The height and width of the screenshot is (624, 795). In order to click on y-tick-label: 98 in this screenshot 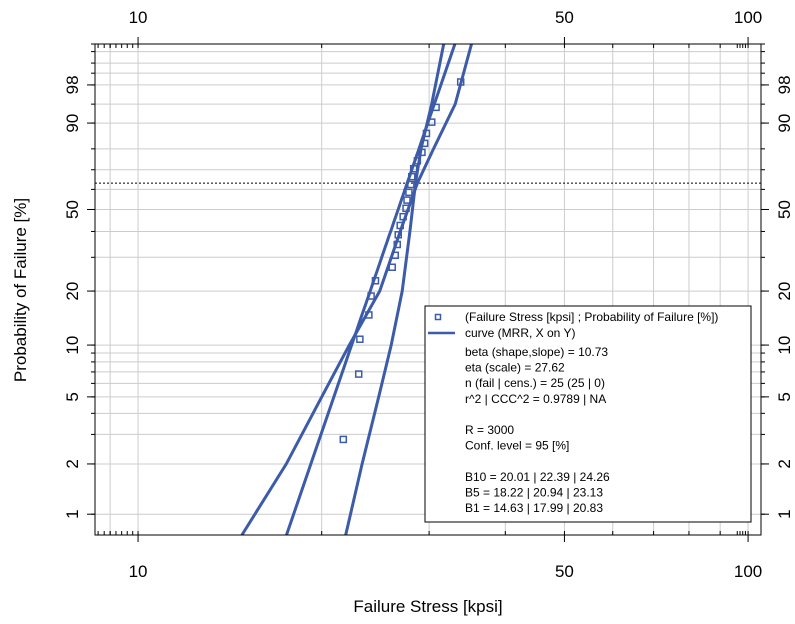, I will do `click(72, 84)`.